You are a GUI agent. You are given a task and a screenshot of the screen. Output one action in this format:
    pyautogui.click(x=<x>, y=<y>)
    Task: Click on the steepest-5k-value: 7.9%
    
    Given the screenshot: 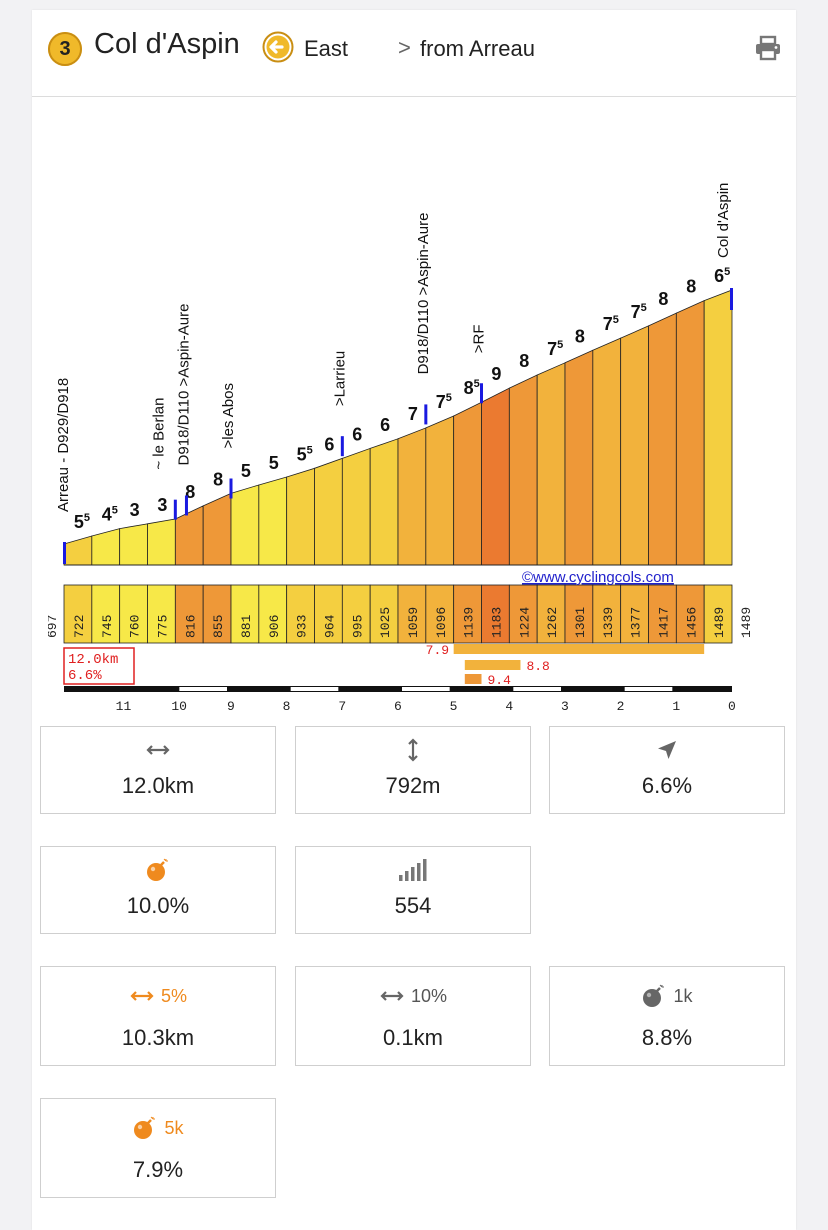 What is the action you would take?
    pyautogui.click(x=158, y=1169)
    